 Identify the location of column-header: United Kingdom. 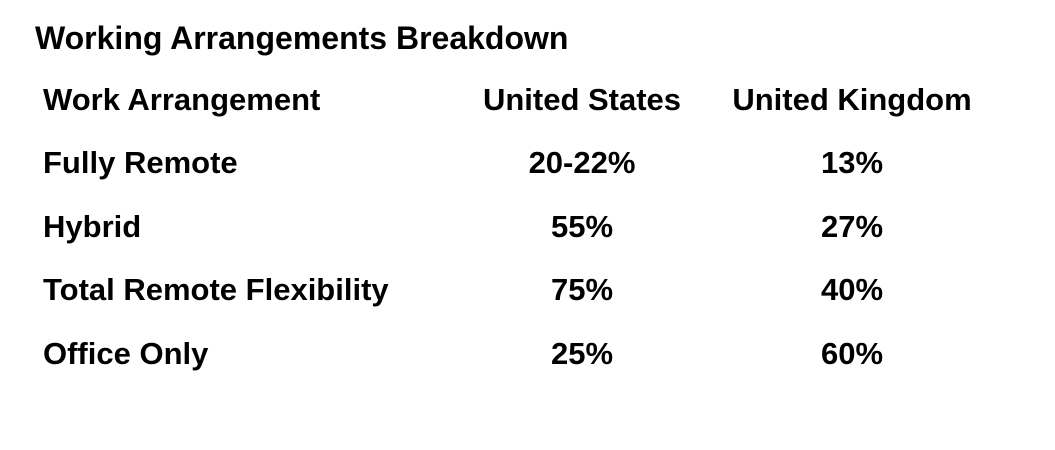
(852, 99).